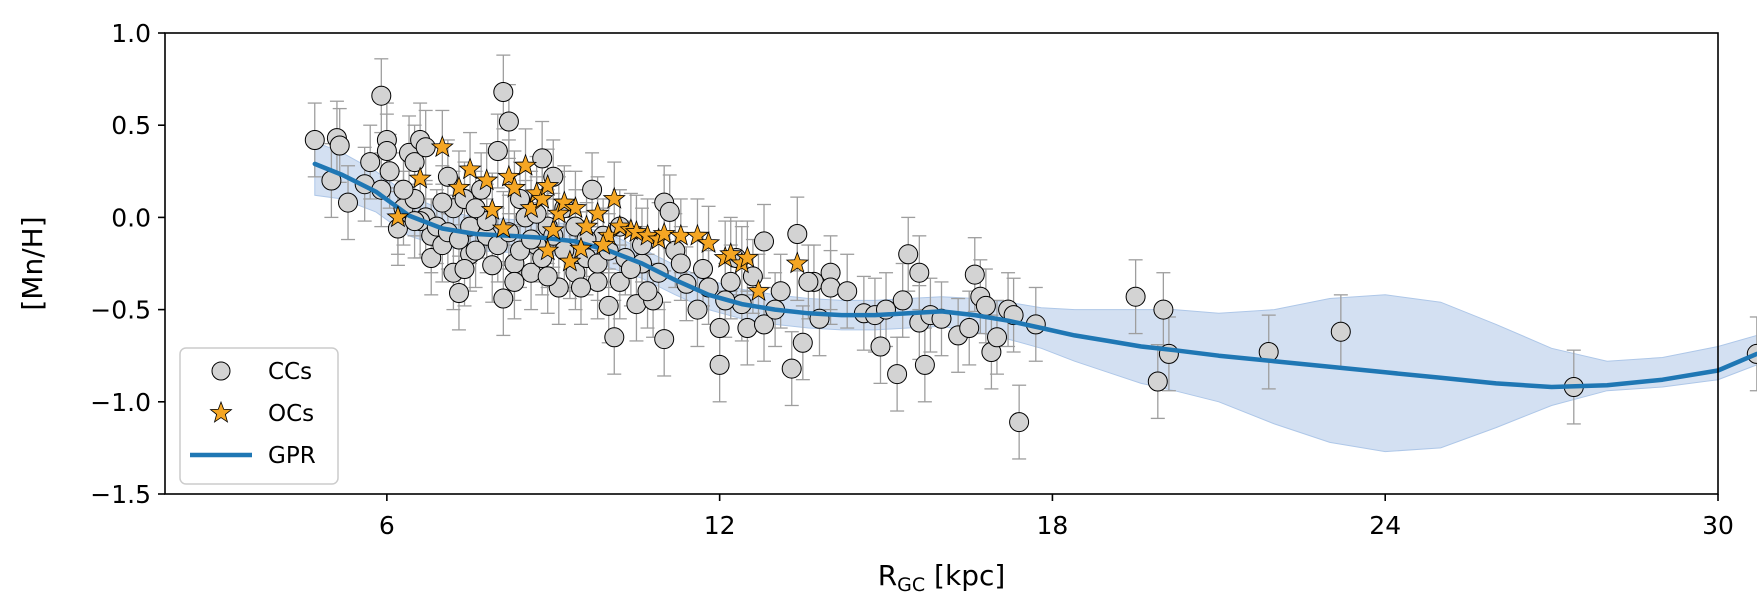 The height and width of the screenshot is (615, 1757). I want to click on y-axis-label: [Mn/H], so click(32, 263).